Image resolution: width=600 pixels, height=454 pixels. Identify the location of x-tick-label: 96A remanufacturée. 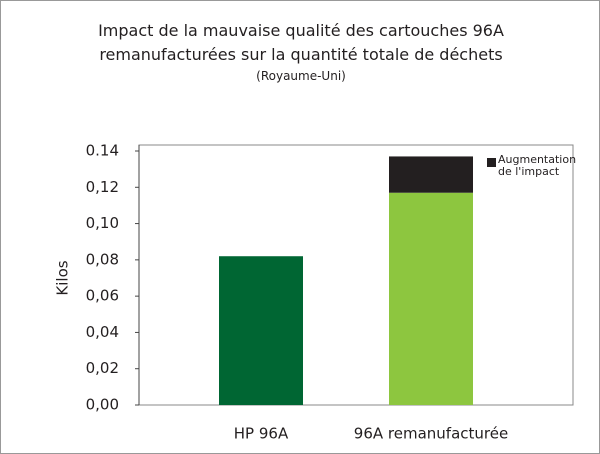
(431, 434).